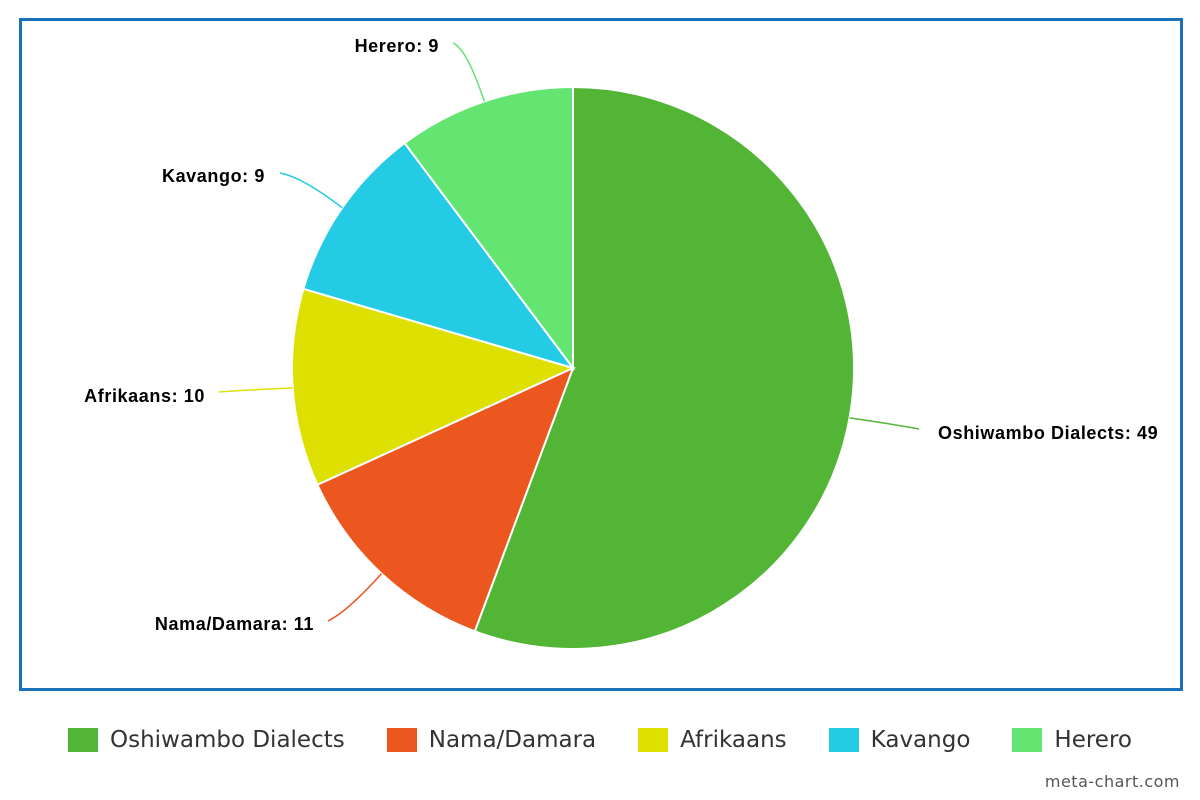 This screenshot has height=800, width=1200. Describe the element at coordinates (213, 176) in the screenshot. I see `data-label-kavango: Kavango: 9` at that location.